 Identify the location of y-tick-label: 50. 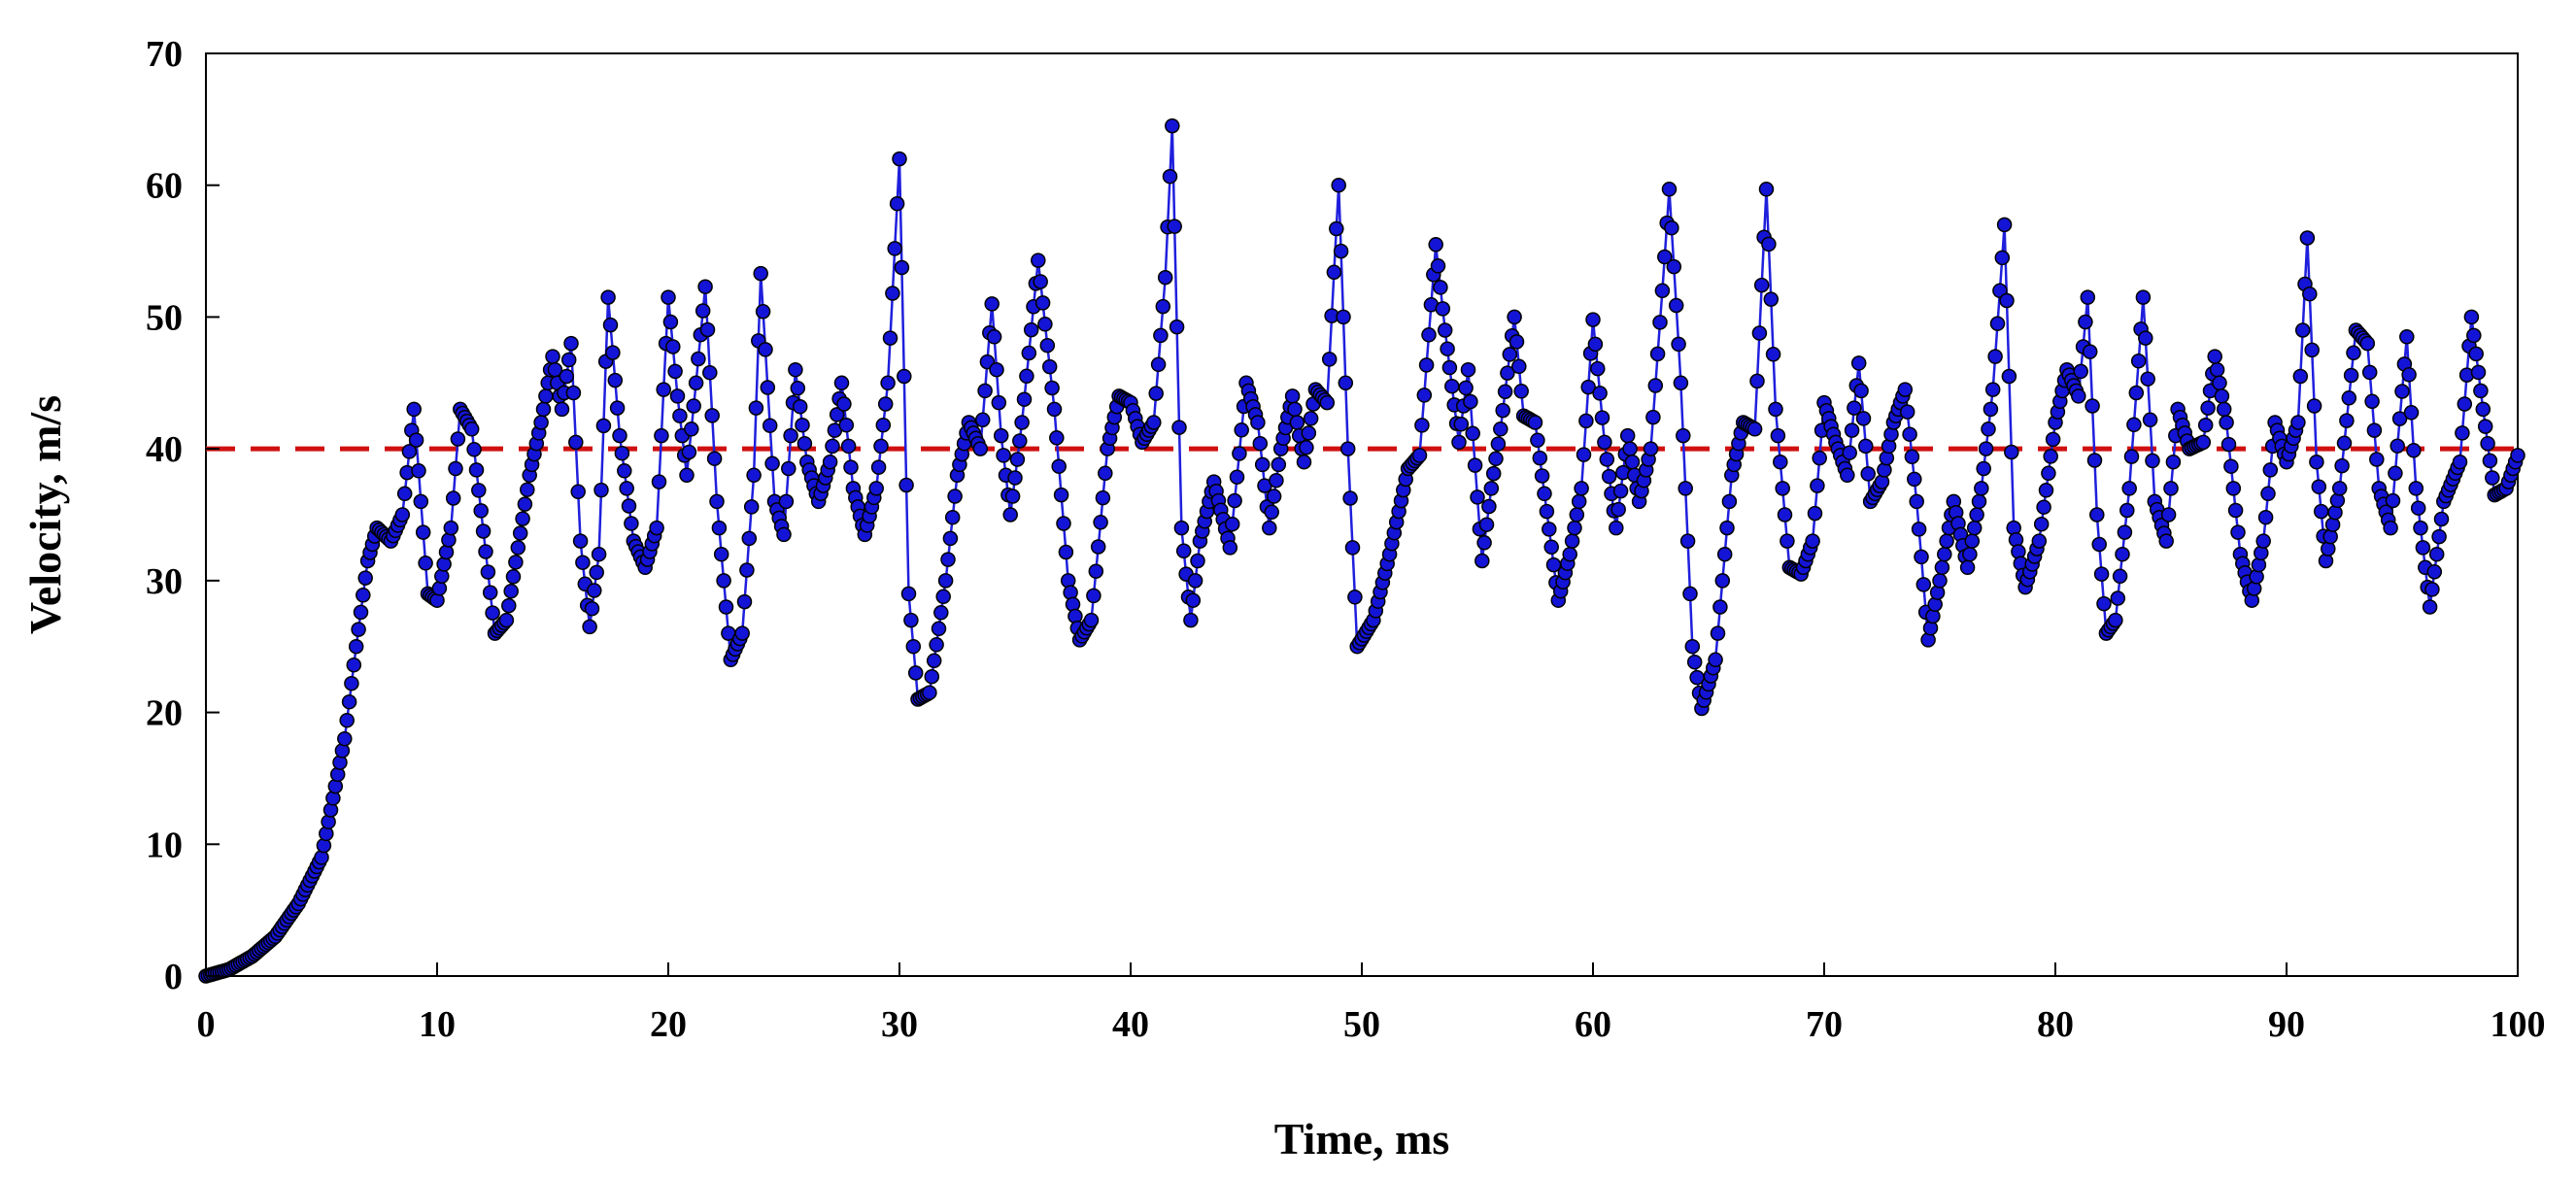
(164, 317).